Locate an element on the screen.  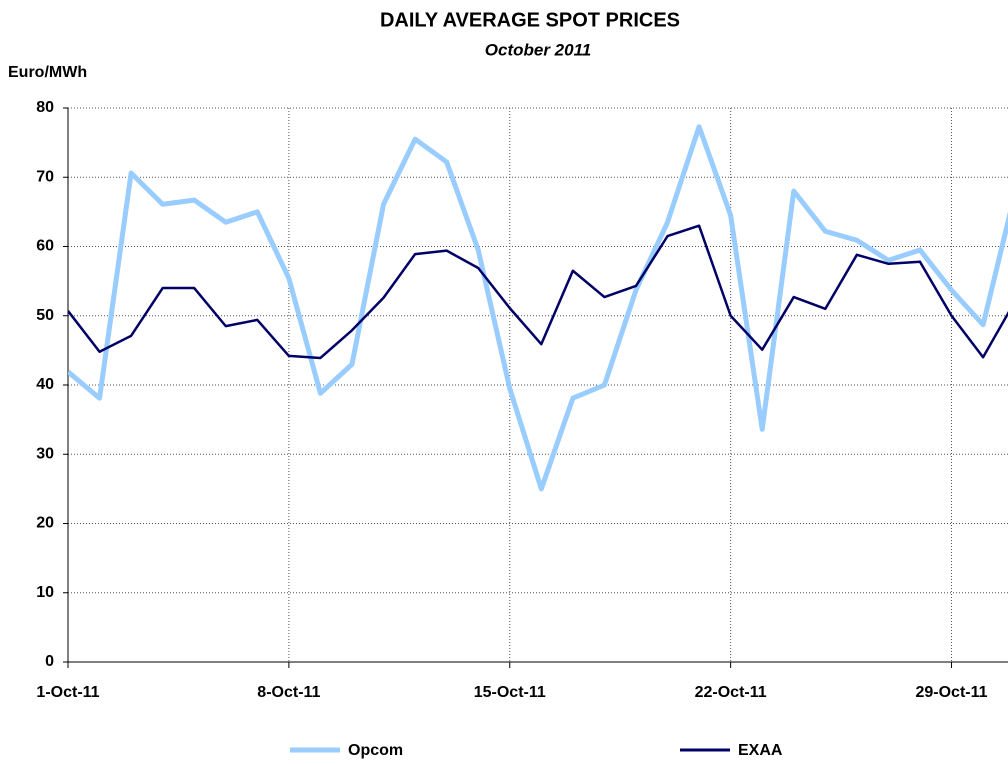
y-tick-label: 30 is located at coordinates (45, 453).